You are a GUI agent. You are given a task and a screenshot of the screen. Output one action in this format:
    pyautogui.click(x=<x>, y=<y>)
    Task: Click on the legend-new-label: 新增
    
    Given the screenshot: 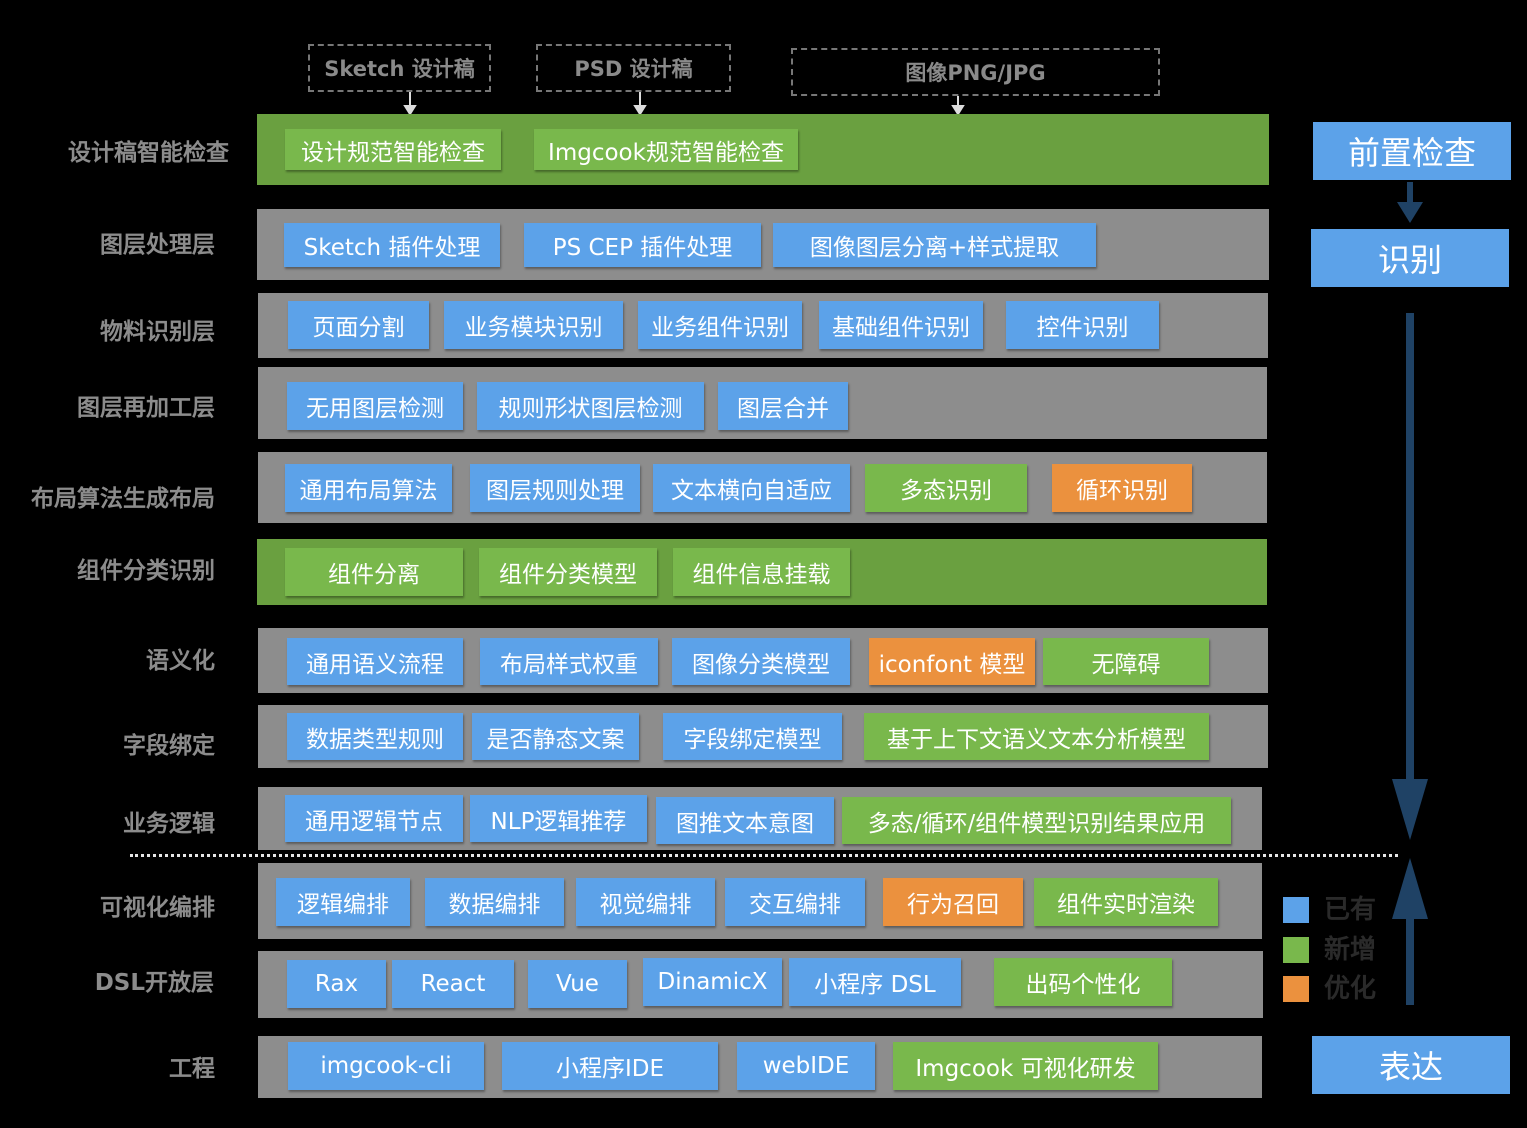 What is the action you would take?
    pyautogui.click(x=1350, y=950)
    